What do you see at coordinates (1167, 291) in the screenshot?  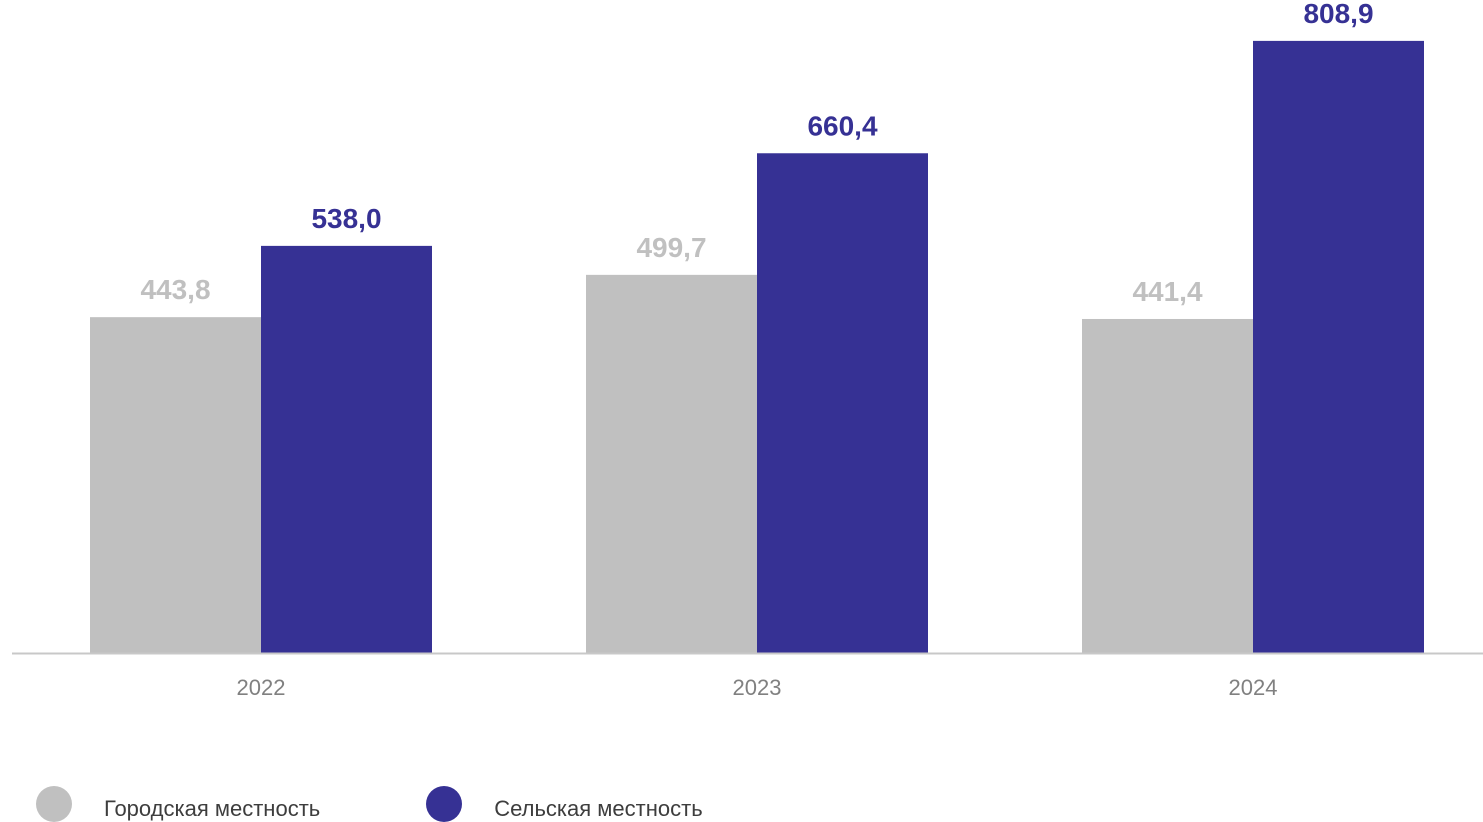 I see `value-label-urban-2024: 441,4` at bounding box center [1167, 291].